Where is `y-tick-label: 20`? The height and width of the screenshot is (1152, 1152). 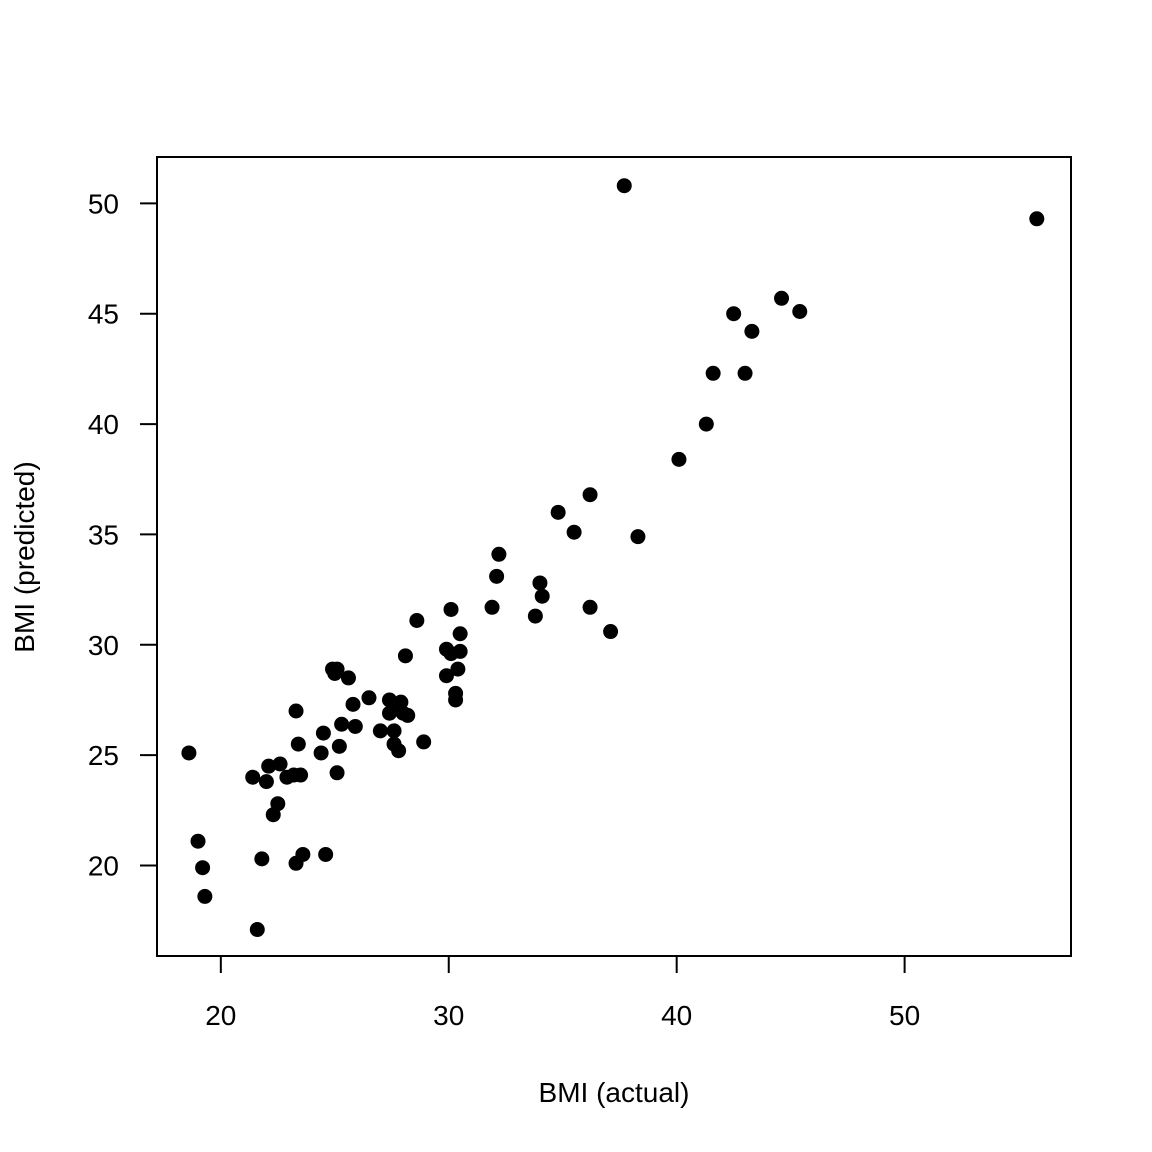
y-tick-label: 20 is located at coordinates (103, 866).